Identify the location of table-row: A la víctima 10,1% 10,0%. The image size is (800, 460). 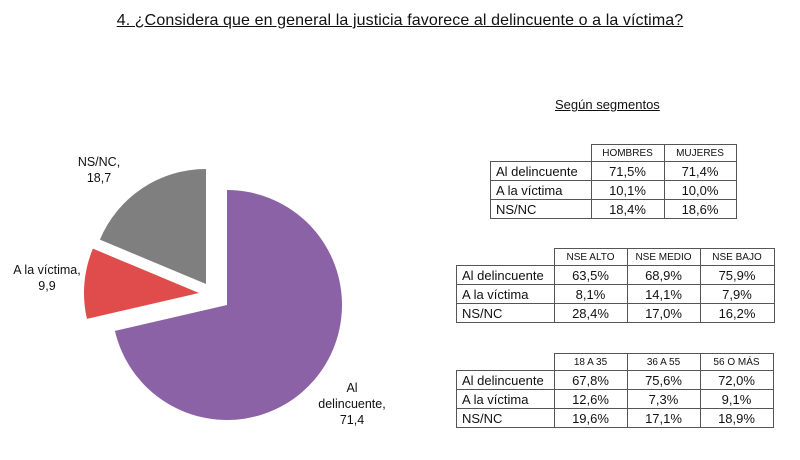
(613, 190).